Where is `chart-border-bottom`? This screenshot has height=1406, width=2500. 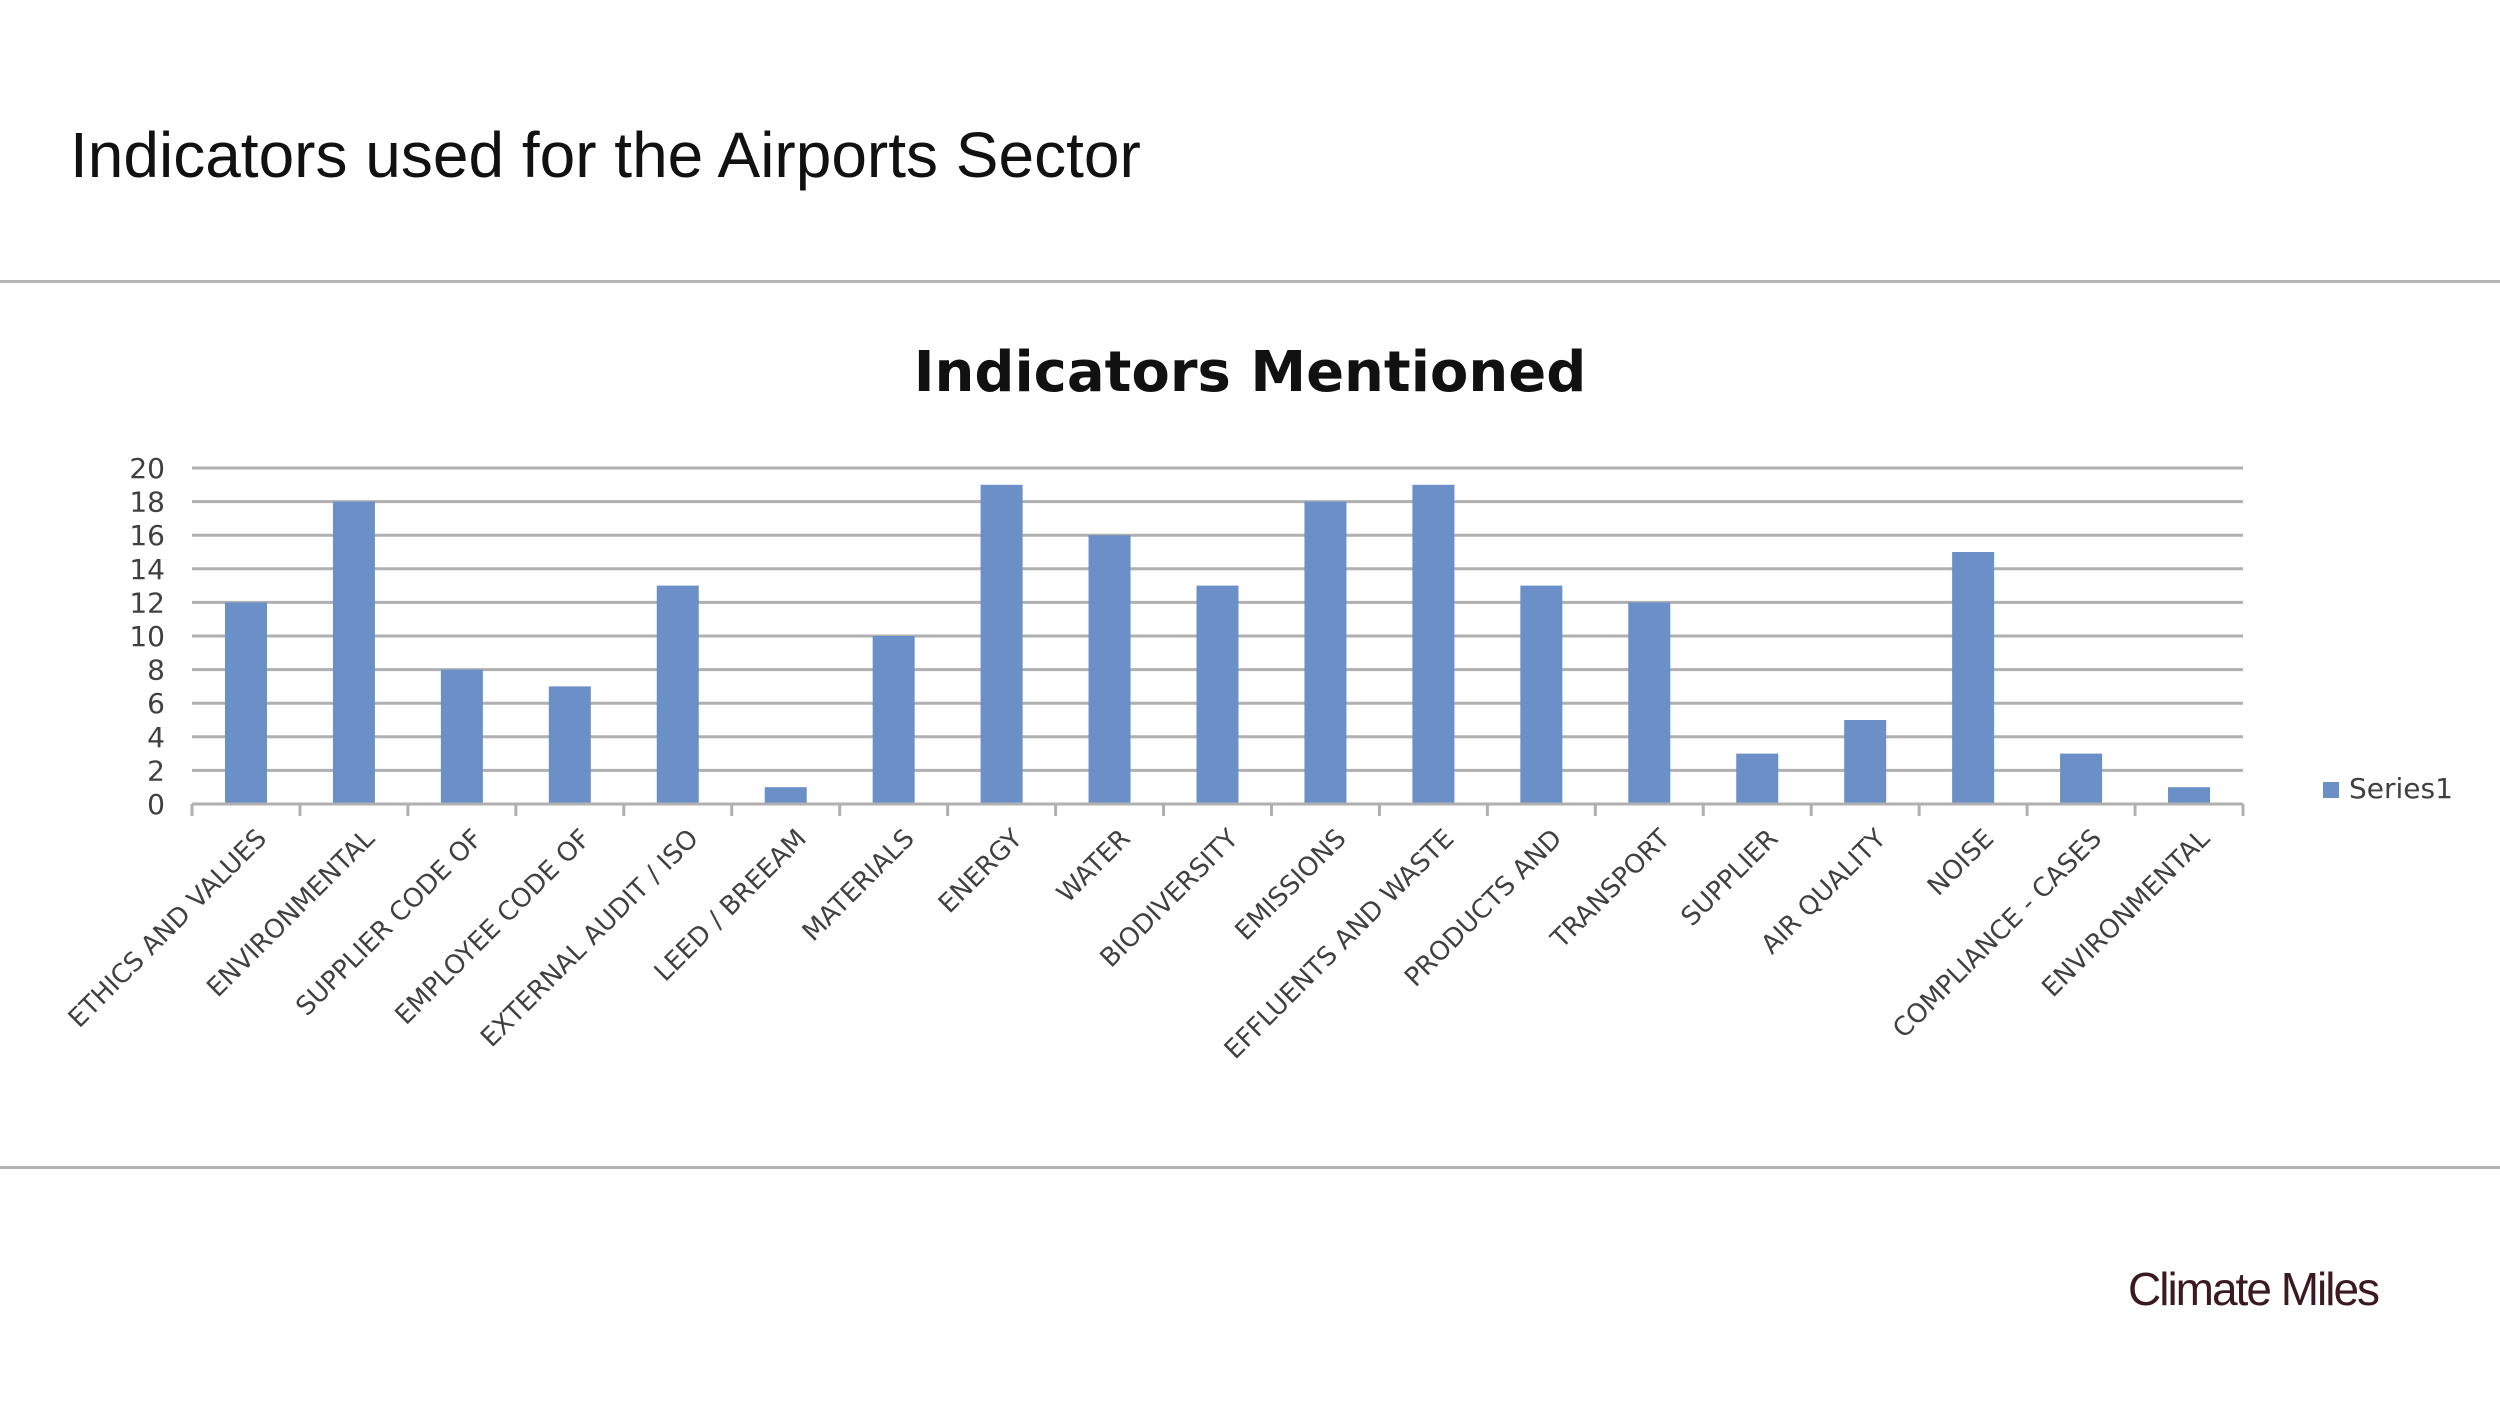
chart-border-bottom is located at coordinates (1250, 1167).